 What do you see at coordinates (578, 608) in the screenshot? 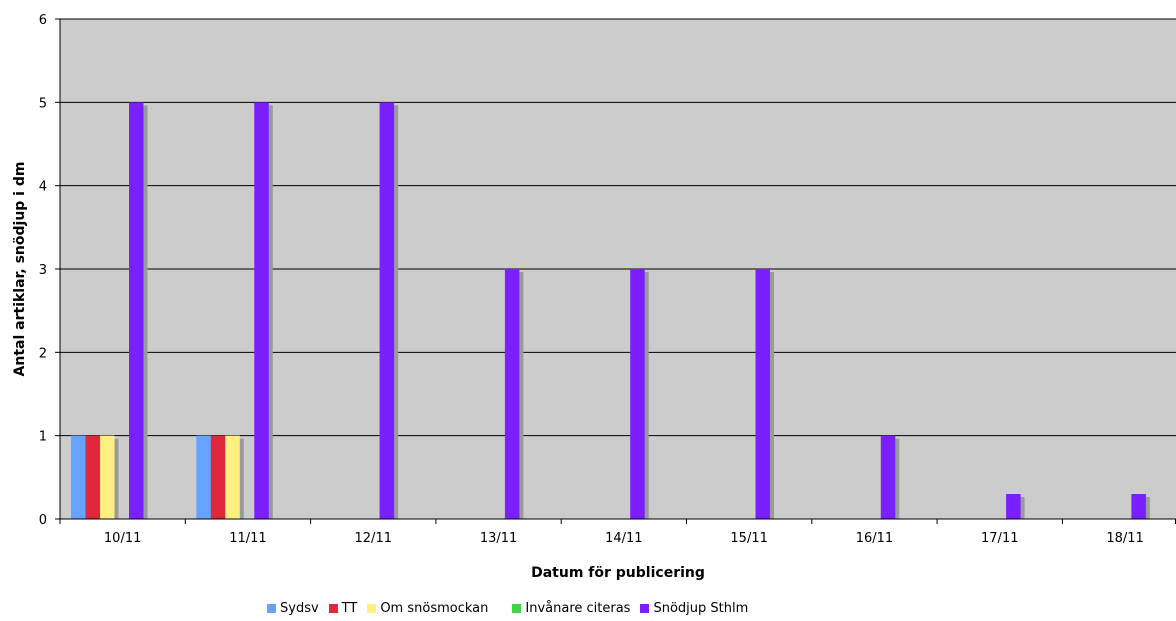
I see `legend-label: Invånare citeras` at bounding box center [578, 608].